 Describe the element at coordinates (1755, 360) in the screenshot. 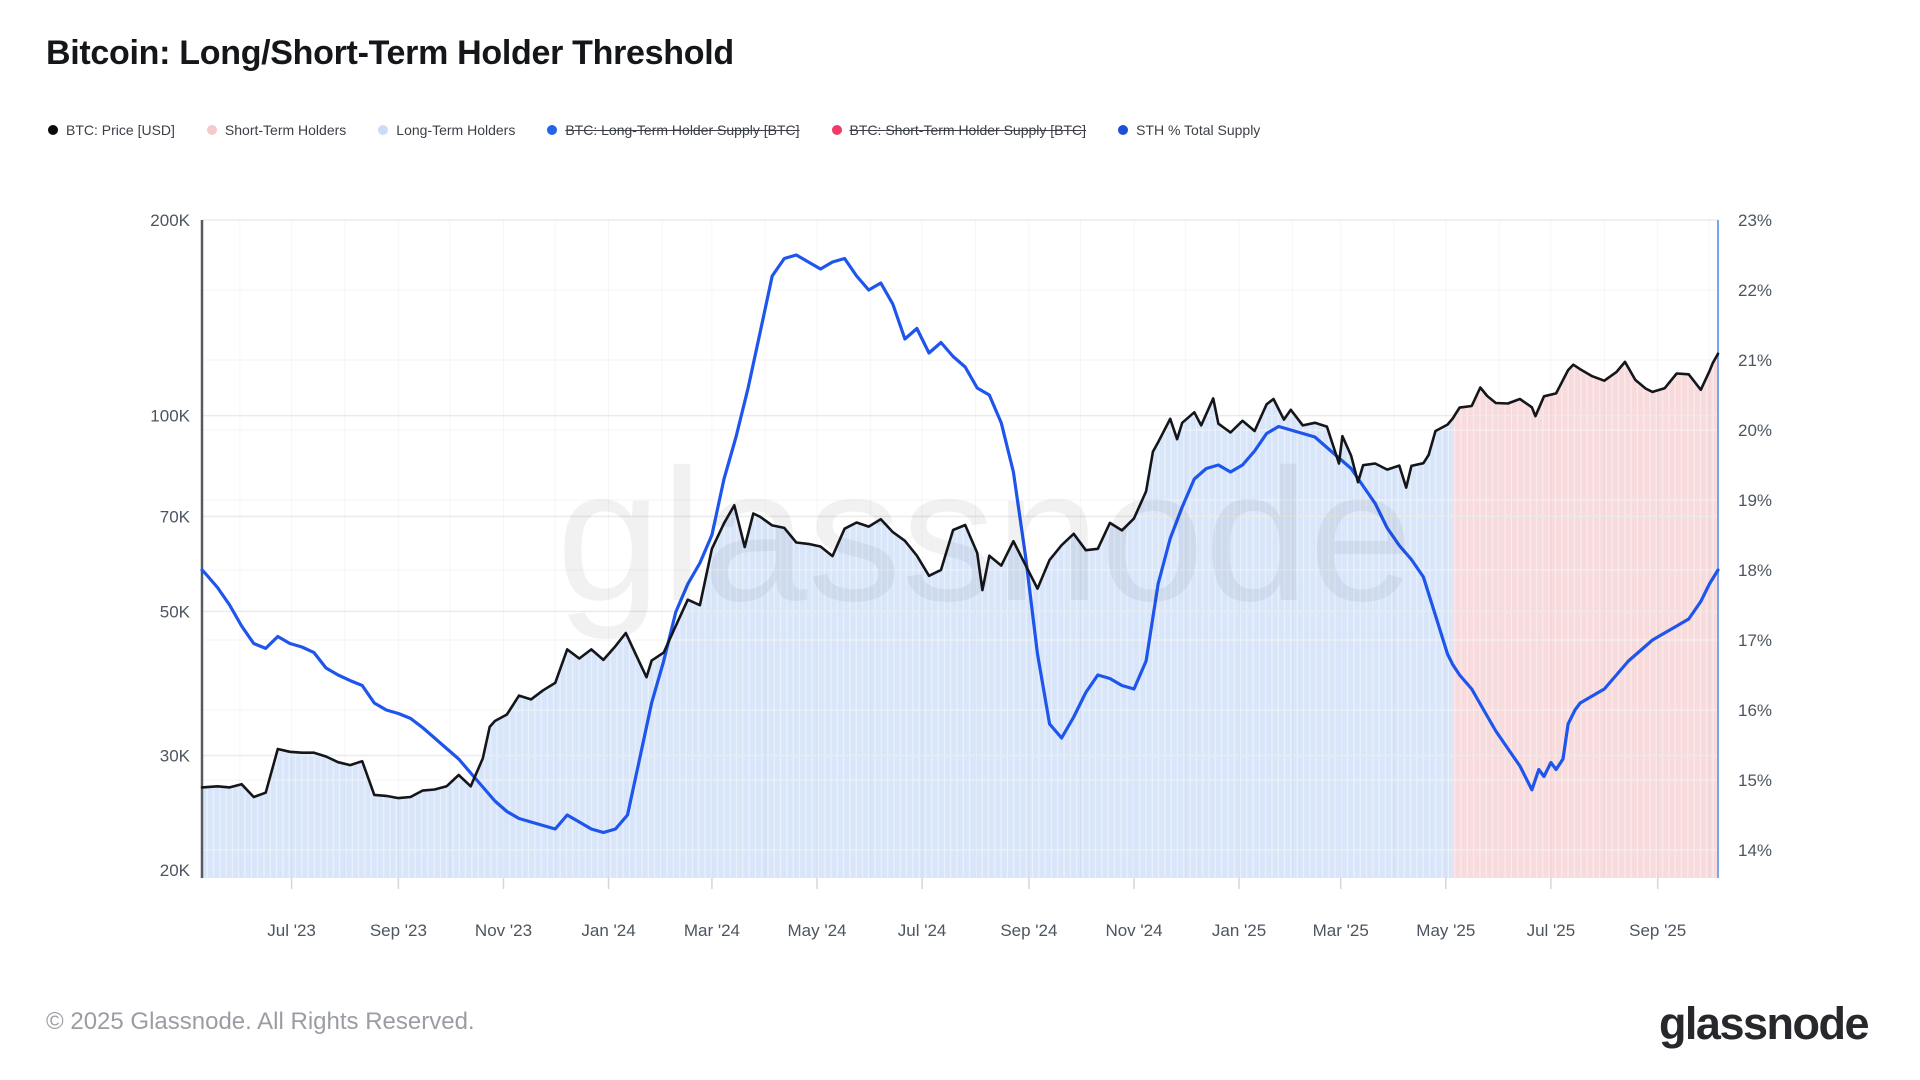

I see `percent-axis-tick-label: 21%` at that location.